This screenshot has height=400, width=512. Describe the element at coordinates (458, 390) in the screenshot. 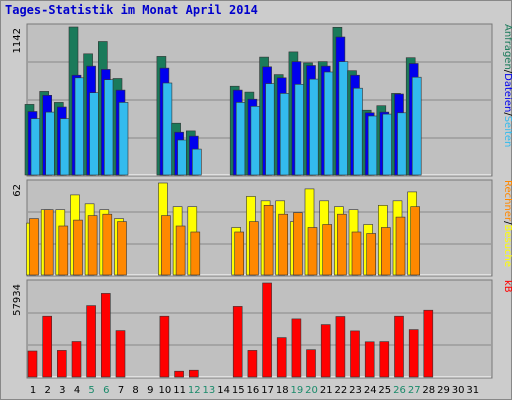

I see `x-tick-label-30: 30` at that location.